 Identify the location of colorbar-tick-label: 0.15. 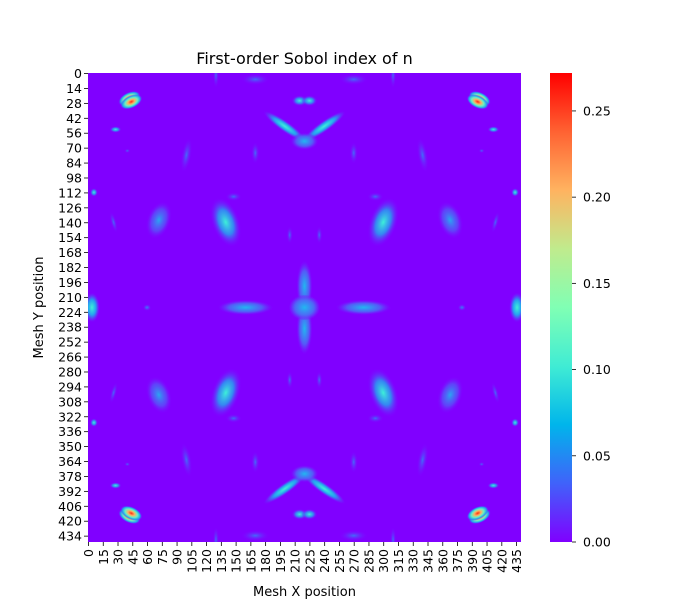
(597, 283).